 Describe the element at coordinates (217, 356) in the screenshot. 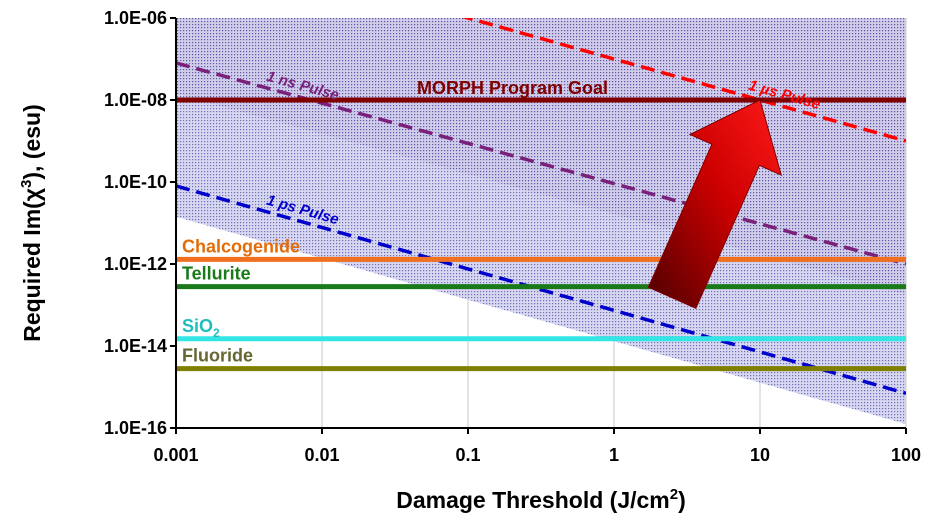

I see `label-fluoride: Fluoride` at that location.